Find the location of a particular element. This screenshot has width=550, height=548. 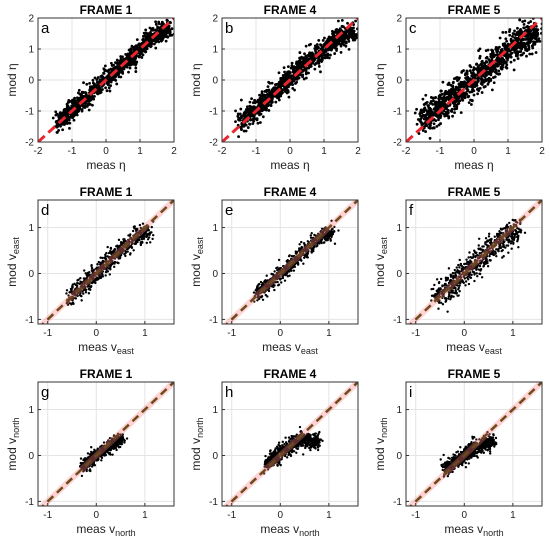

y-tick-label: 0 is located at coordinates (215, 81).